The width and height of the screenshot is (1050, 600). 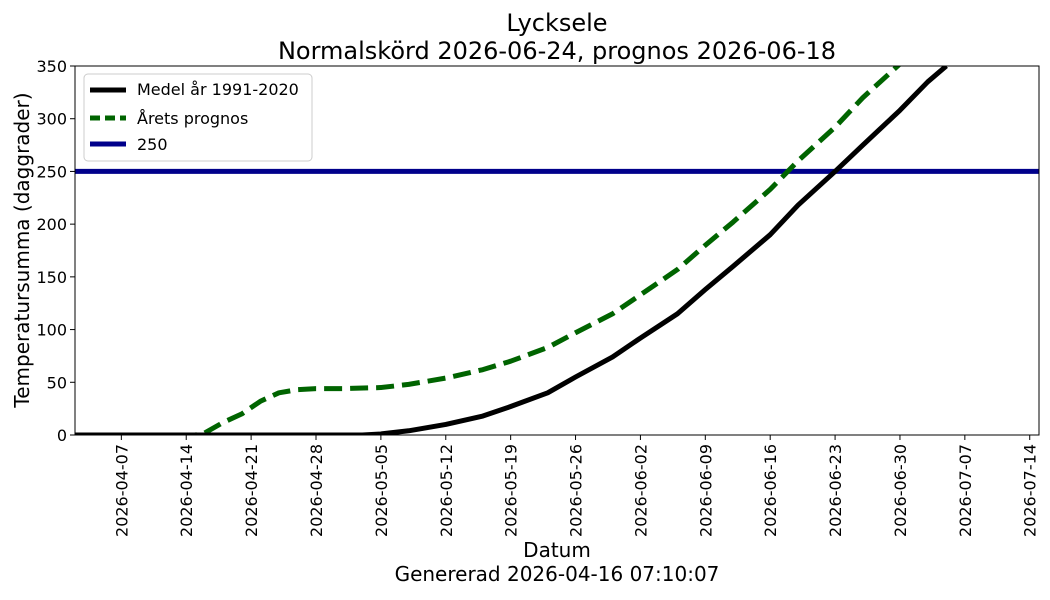 I want to click on y-tick-label: 350, so click(x=51, y=66).